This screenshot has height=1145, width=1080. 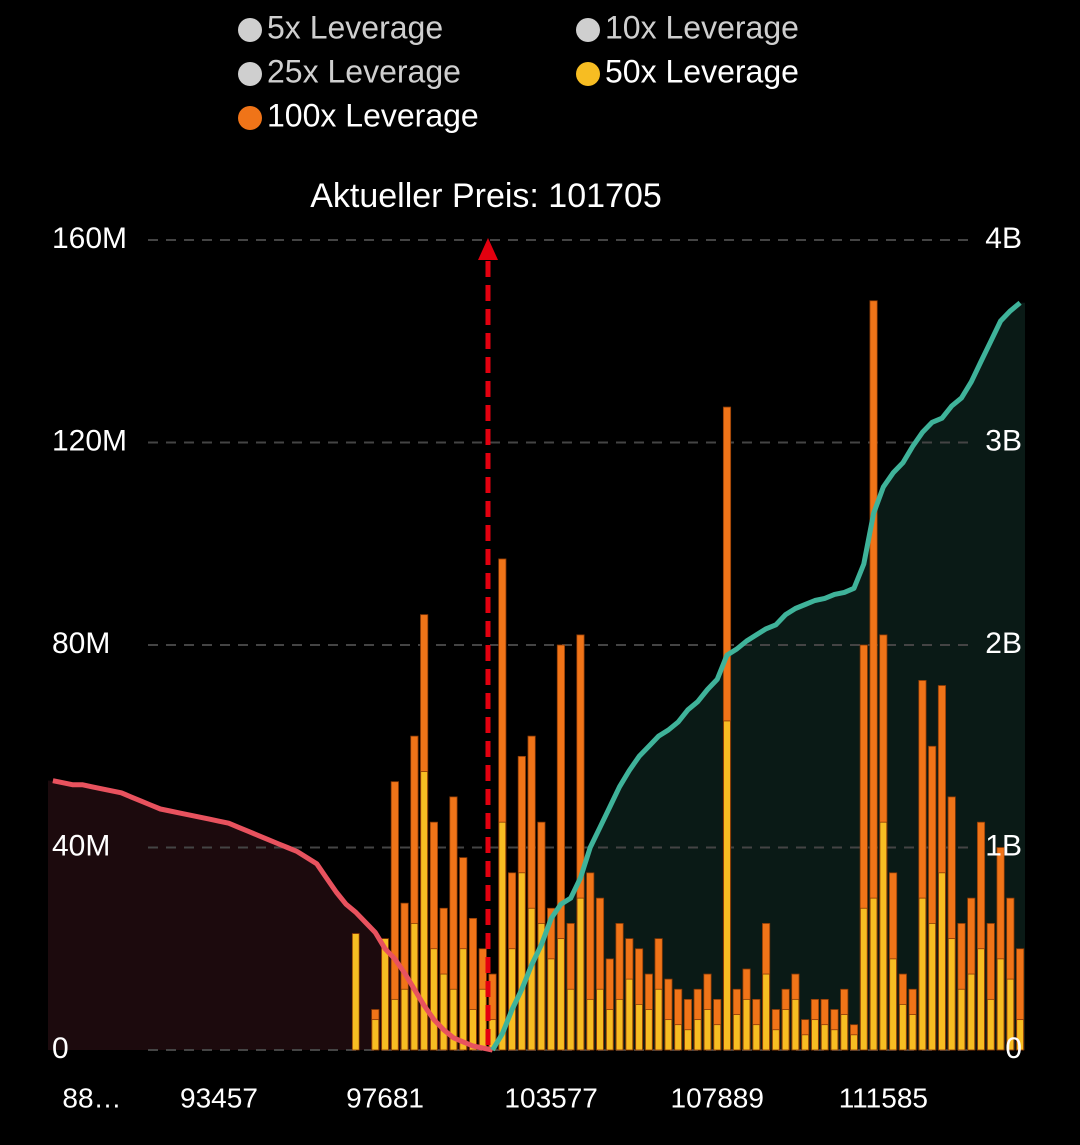 I want to click on legend-label: 100x Leverage, so click(x=373, y=115).